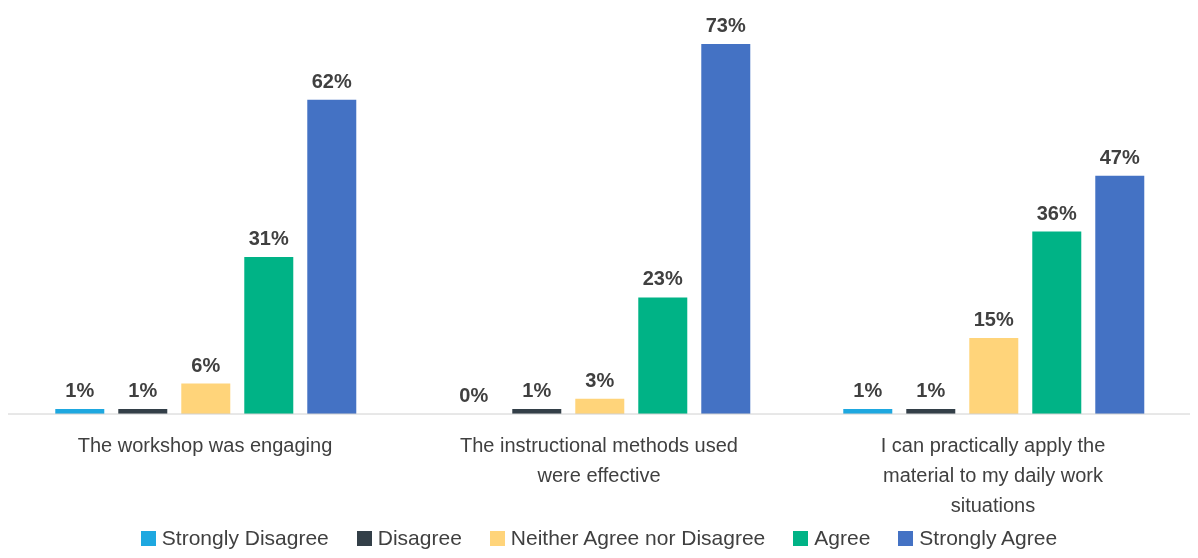  I want to click on data-label: 47%, so click(1120, 156).